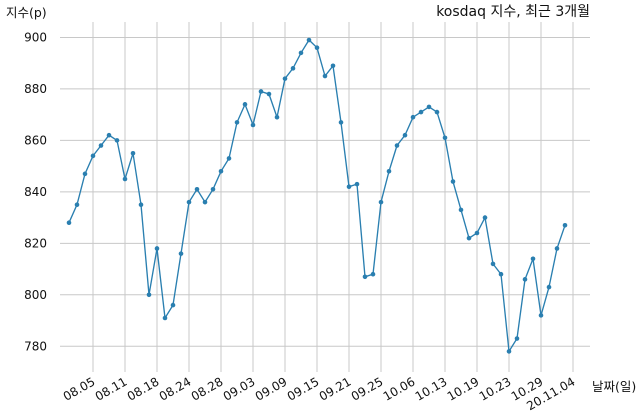 The image size is (640, 418). Describe the element at coordinates (495, 388) in the screenshot. I see `x-tick-label: 10.23` at that location.